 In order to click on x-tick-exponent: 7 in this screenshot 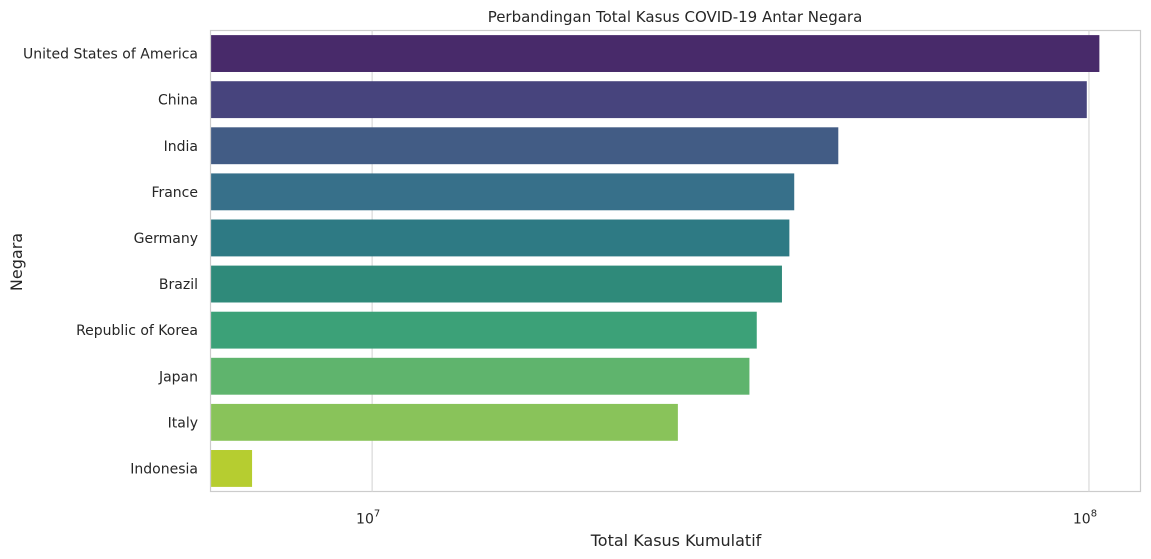, I will do `click(377, 514)`.